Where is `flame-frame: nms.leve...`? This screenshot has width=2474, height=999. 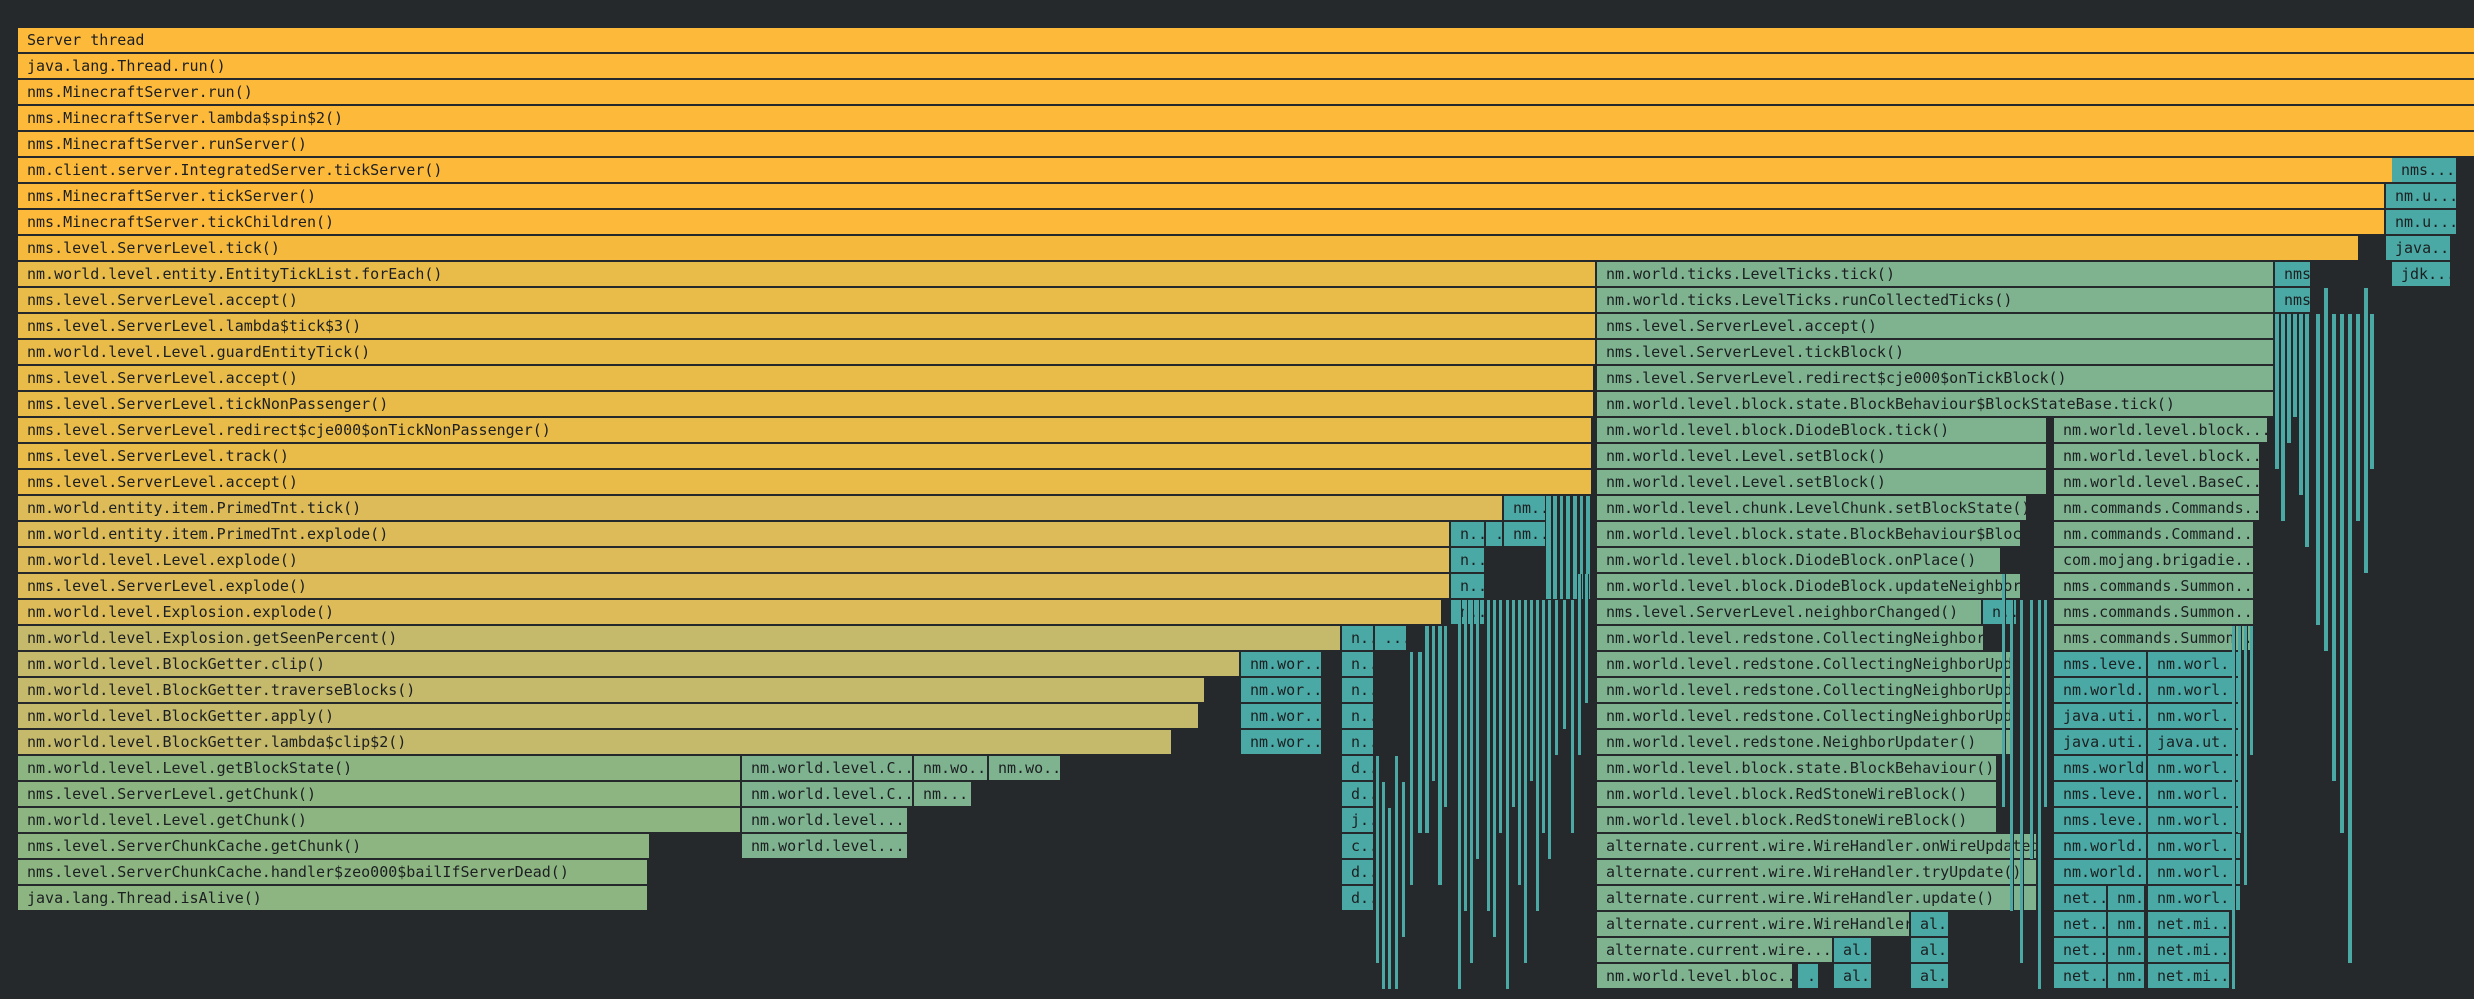 flame-frame: nms.leve... is located at coordinates (2100, 794).